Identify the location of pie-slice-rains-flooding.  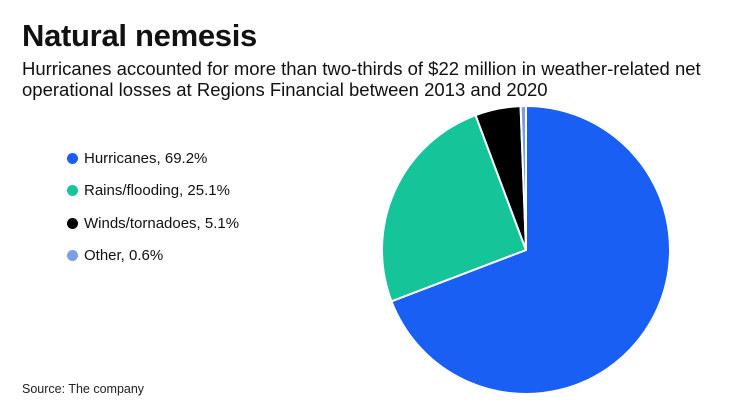
(454, 208).